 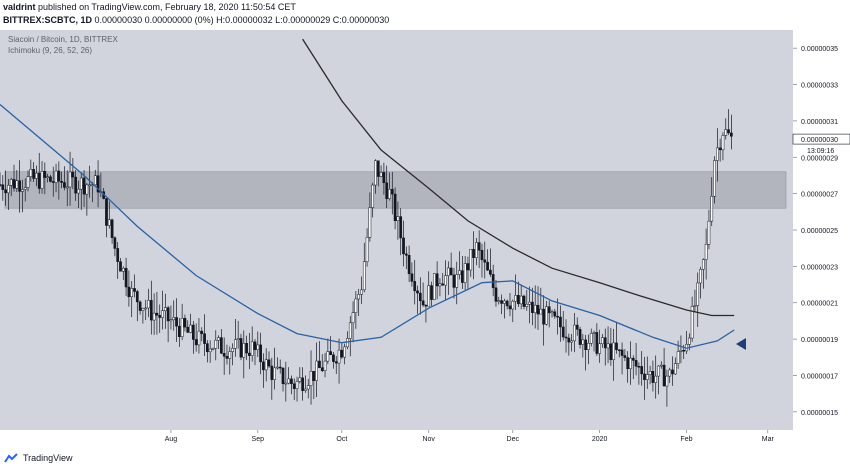 I want to click on price-axis, so click(x=821, y=230).